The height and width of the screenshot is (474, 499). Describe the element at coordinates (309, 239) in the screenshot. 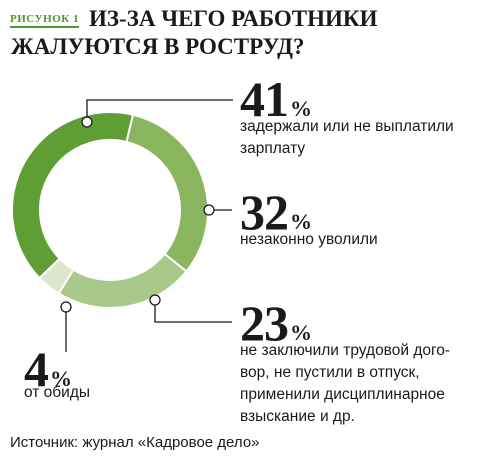

I see `slice-desc-32: незаконно уволили` at that location.